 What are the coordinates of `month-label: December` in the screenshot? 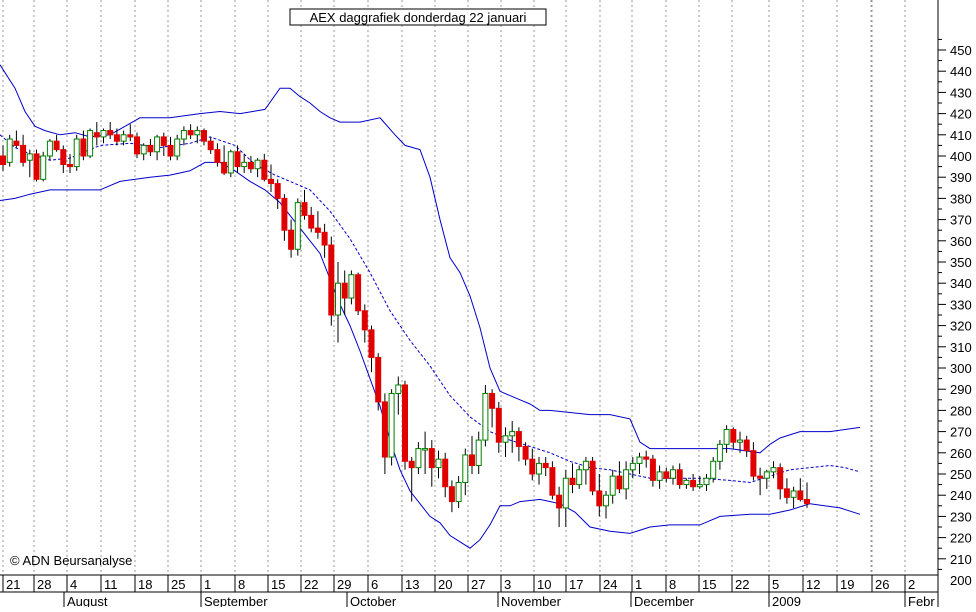 It's located at (664, 600).